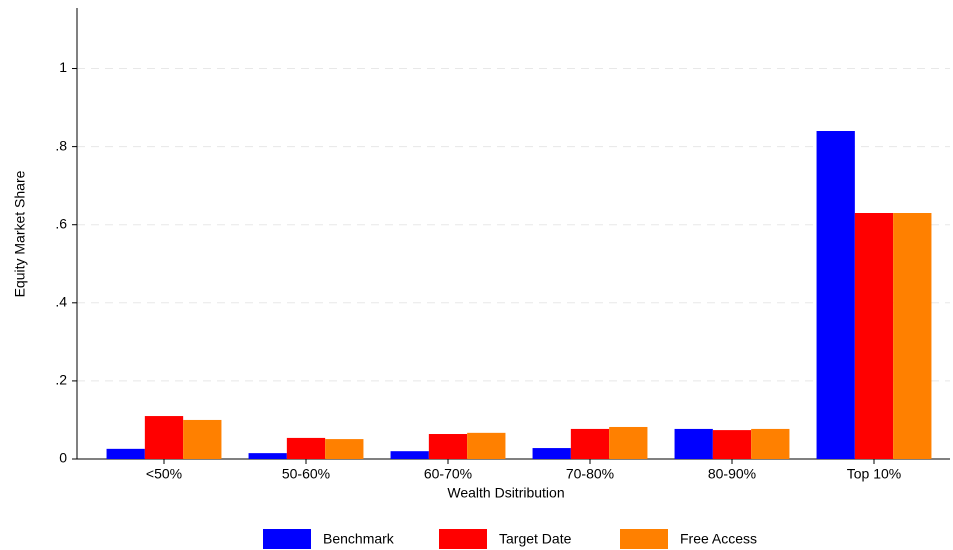  Describe the element at coordinates (505, 493) in the screenshot. I see `x-axis-label: Wealth Dsitribution` at that location.